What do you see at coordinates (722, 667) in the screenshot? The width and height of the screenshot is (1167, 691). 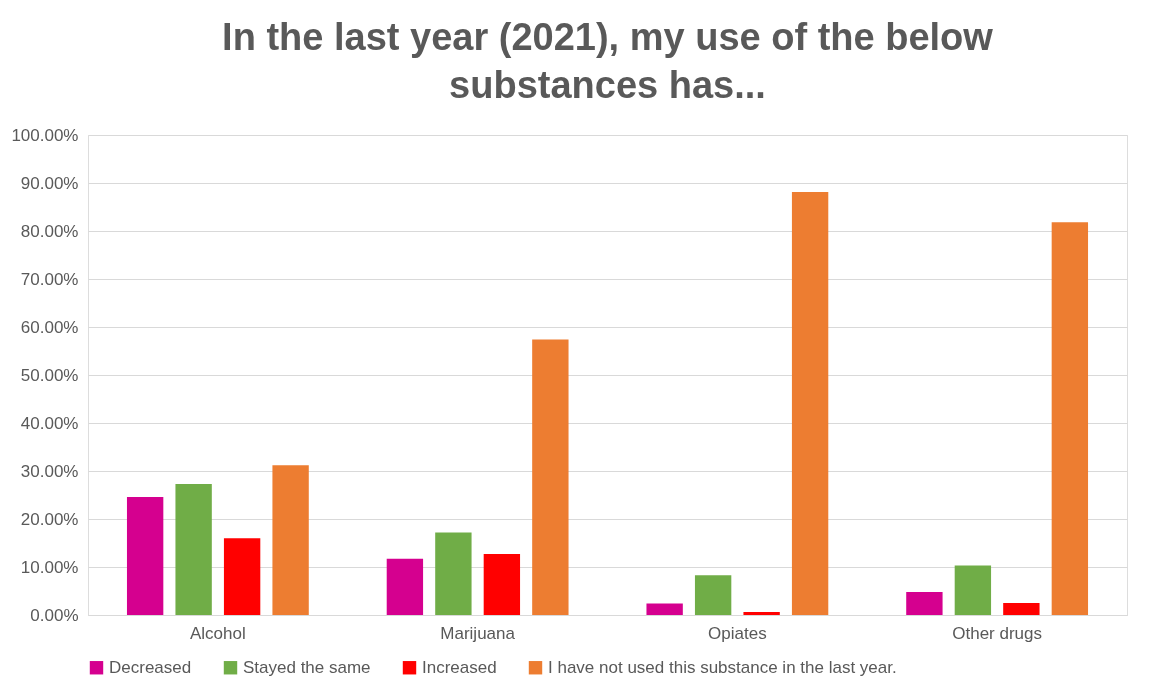 I see `legend-label: I have not used this substance in the last year.` at bounding box center [722, 667].